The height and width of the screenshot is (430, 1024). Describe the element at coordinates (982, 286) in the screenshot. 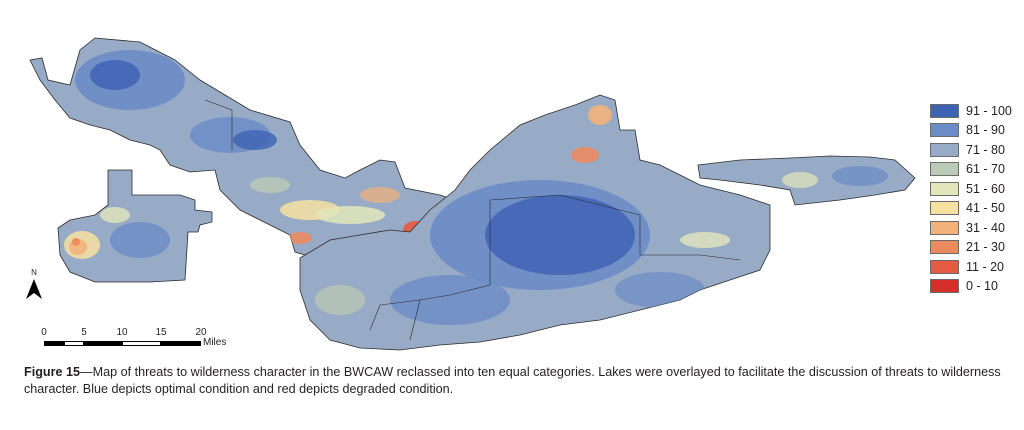

I see `legend-label: 0 - 10` at that location.